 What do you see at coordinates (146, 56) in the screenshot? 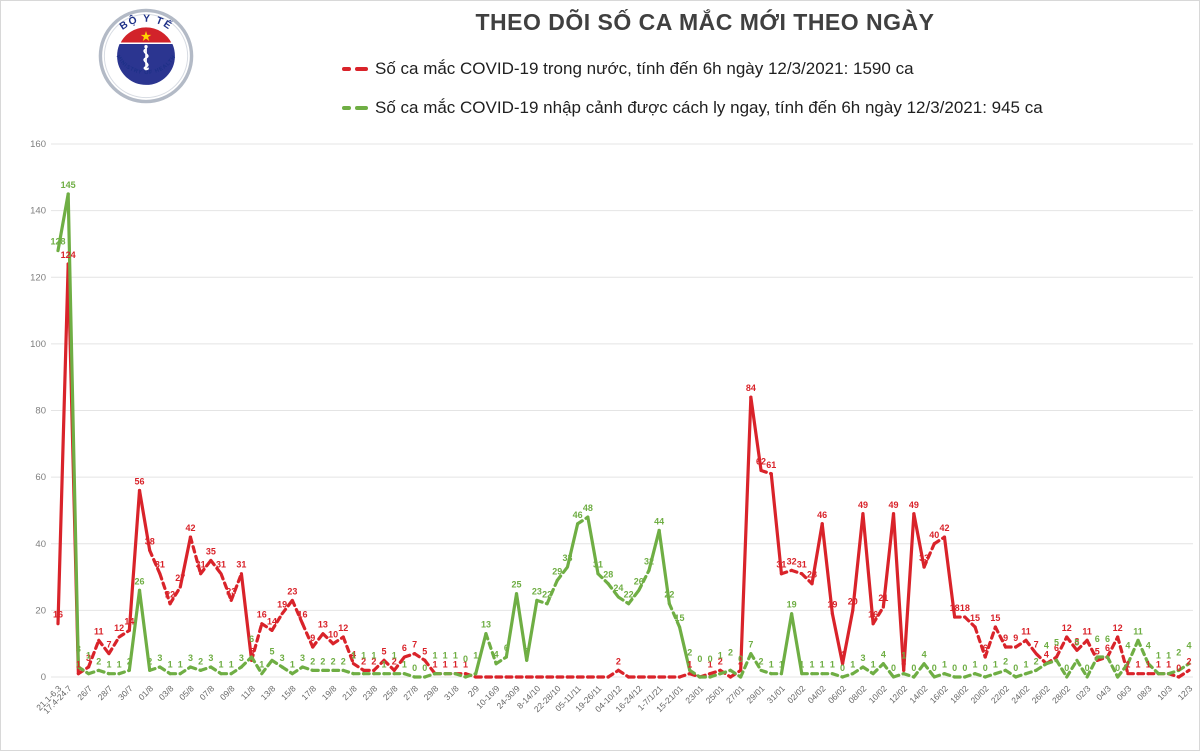
I see `ministry-of-health-logo-icon: BỘ Y TẾ MINISTRY OF HEALTH` at bounding box center [146, 56].